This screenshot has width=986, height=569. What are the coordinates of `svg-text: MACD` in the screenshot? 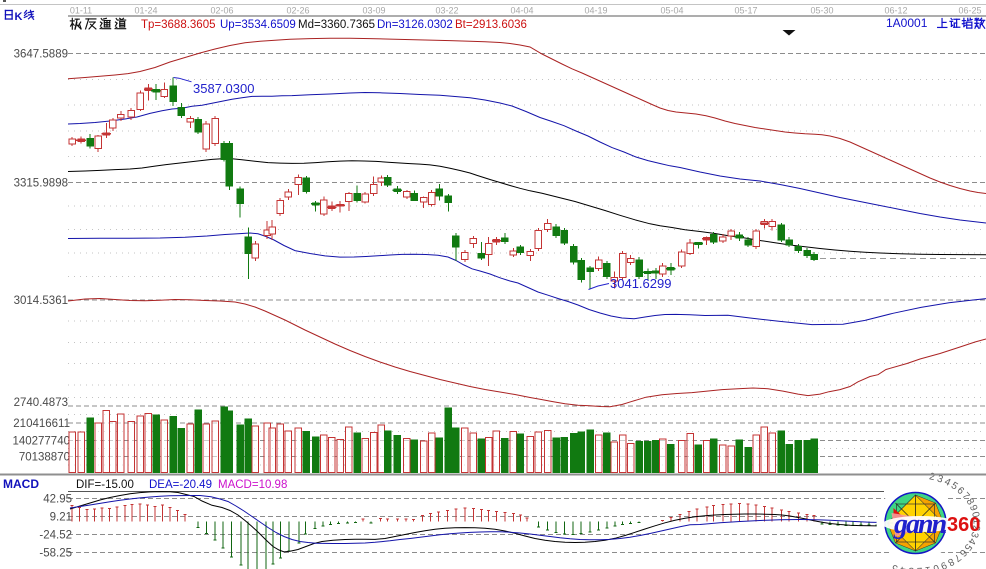 It's located at (21, 484).